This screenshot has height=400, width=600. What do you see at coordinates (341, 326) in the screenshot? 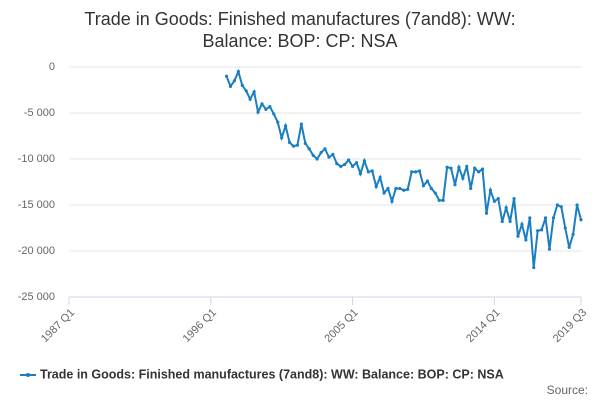
I see `x-tick-label: 2005 Q1` at bounding box center [341, 326].